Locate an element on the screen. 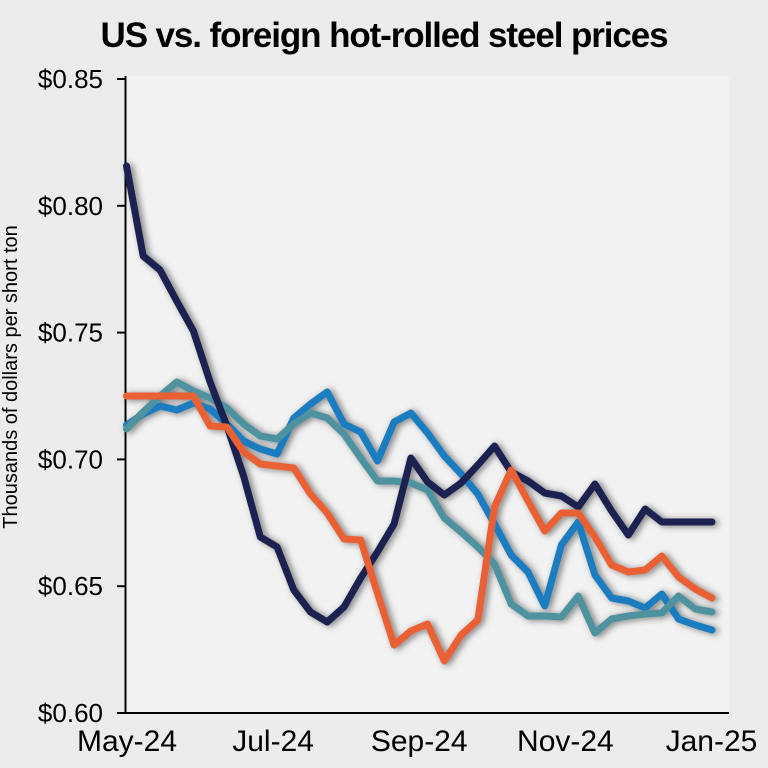 This screenshot has width=768, height=768. svg-text: $0.65 is located at coordinates (70, 586).